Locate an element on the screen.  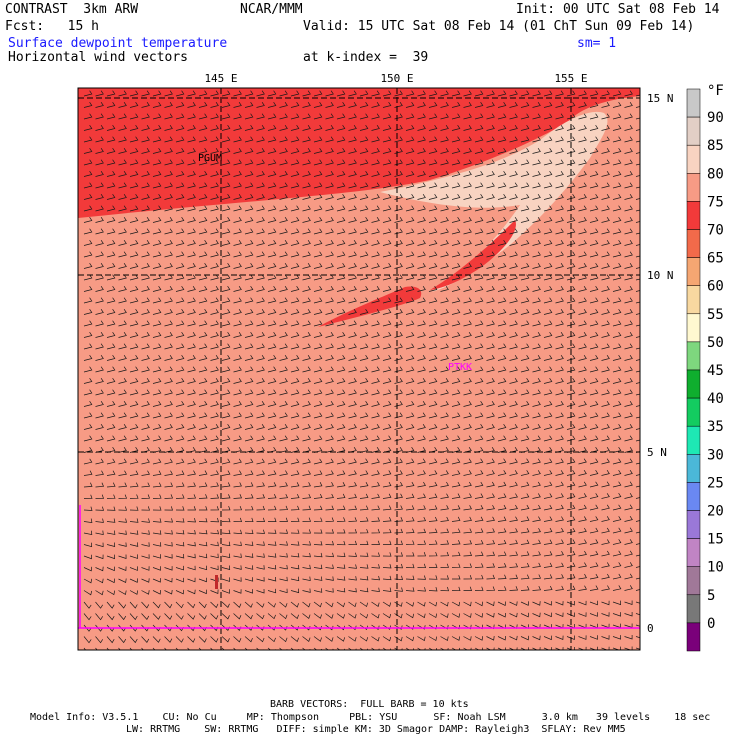
lat-tick-10n: 10 N is located at coordinates (660, 275).